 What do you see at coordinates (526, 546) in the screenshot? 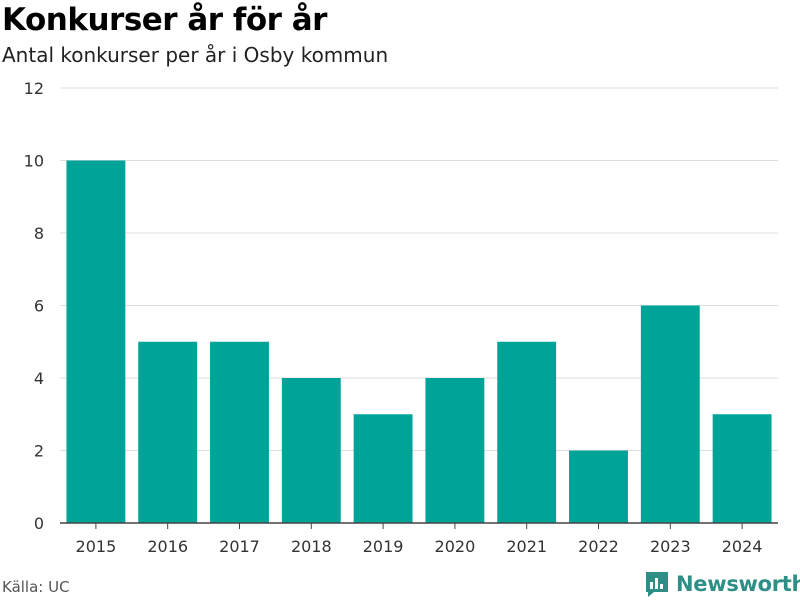
I see `x-tick-label: 2021` at bounding box center [526, 546].